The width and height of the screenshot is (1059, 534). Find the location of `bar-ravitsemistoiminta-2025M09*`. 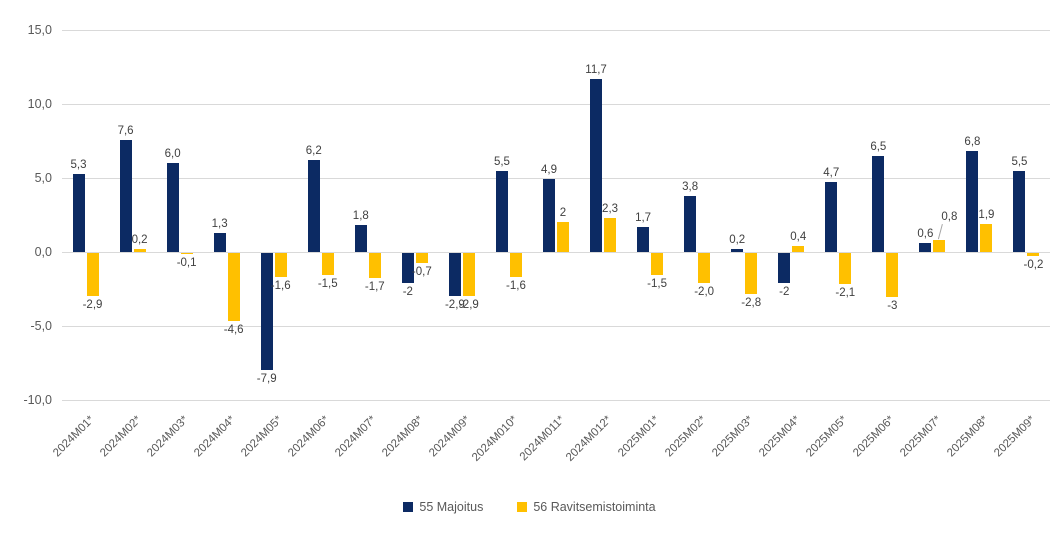

bar-ravitsemistoiminta-2025M09* is located at coordinates (1033, 254).